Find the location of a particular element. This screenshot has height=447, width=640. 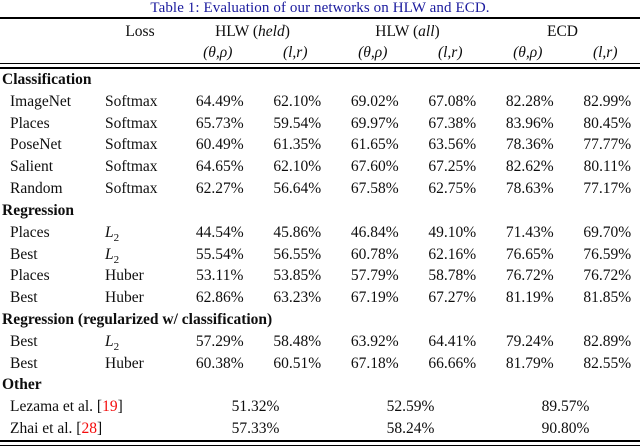

value-cell: 56.55% is located at coordinates (297, 254).